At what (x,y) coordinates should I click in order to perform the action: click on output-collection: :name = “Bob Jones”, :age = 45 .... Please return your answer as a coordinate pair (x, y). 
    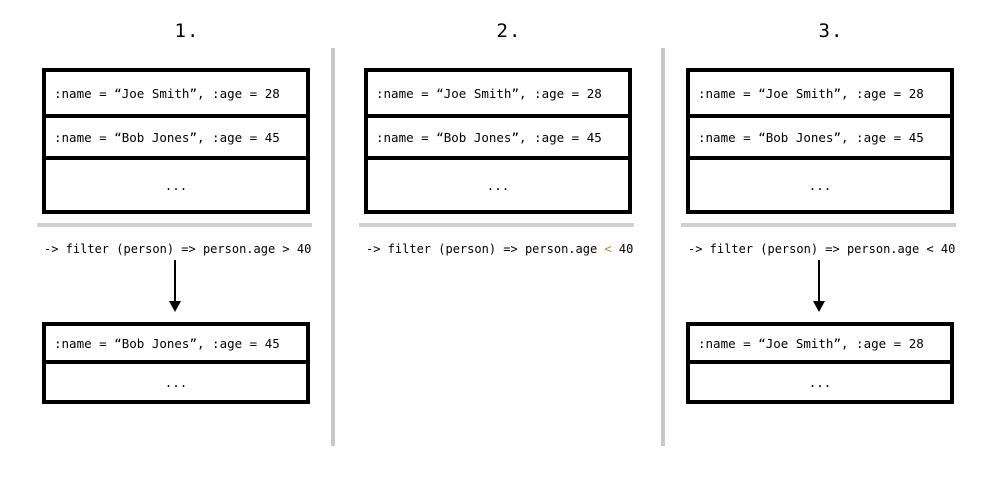
    Looking at the image, I should click on (176, 363).